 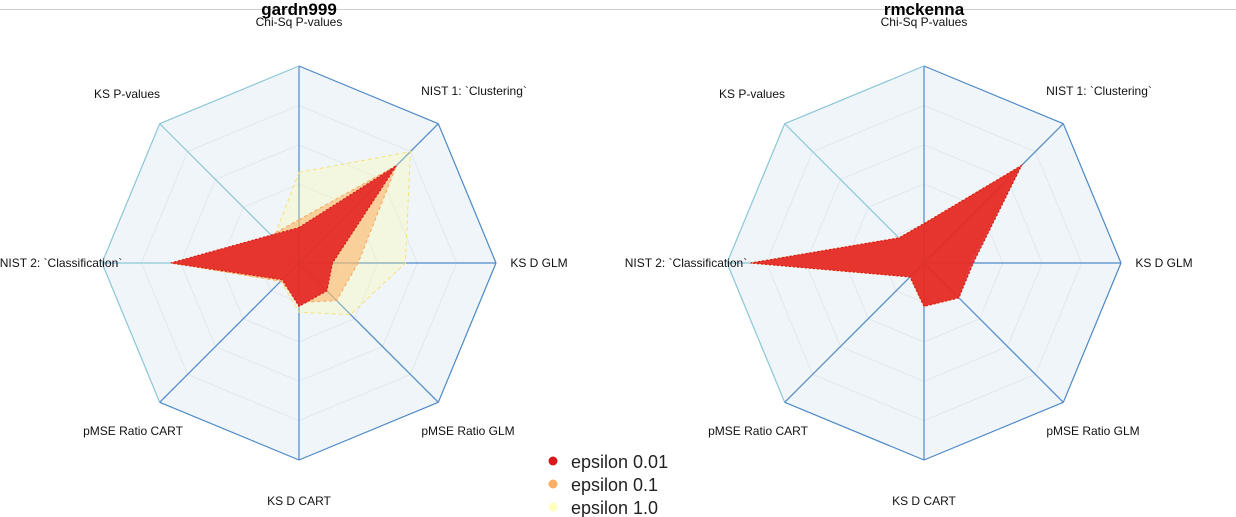 I want to click on legend-label: epsilon 1.0, so click(x=614, y=507).